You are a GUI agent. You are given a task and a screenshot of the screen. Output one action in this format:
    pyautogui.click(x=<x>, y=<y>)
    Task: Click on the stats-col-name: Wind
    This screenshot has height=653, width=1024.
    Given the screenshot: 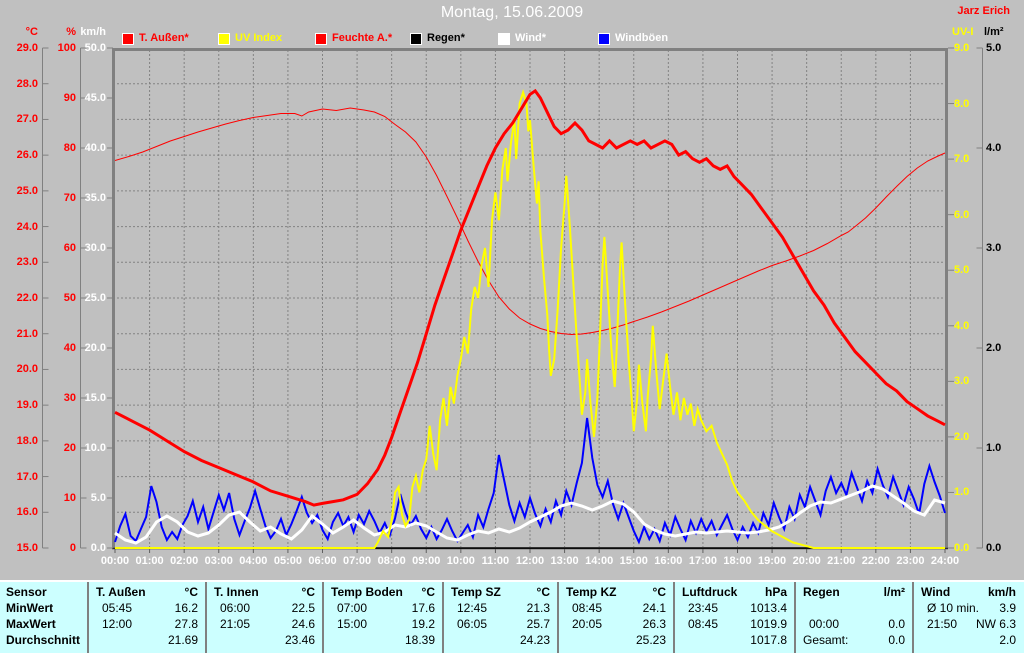 What is the action you would take?
    pyautogui.click(x=936, y=592)
    